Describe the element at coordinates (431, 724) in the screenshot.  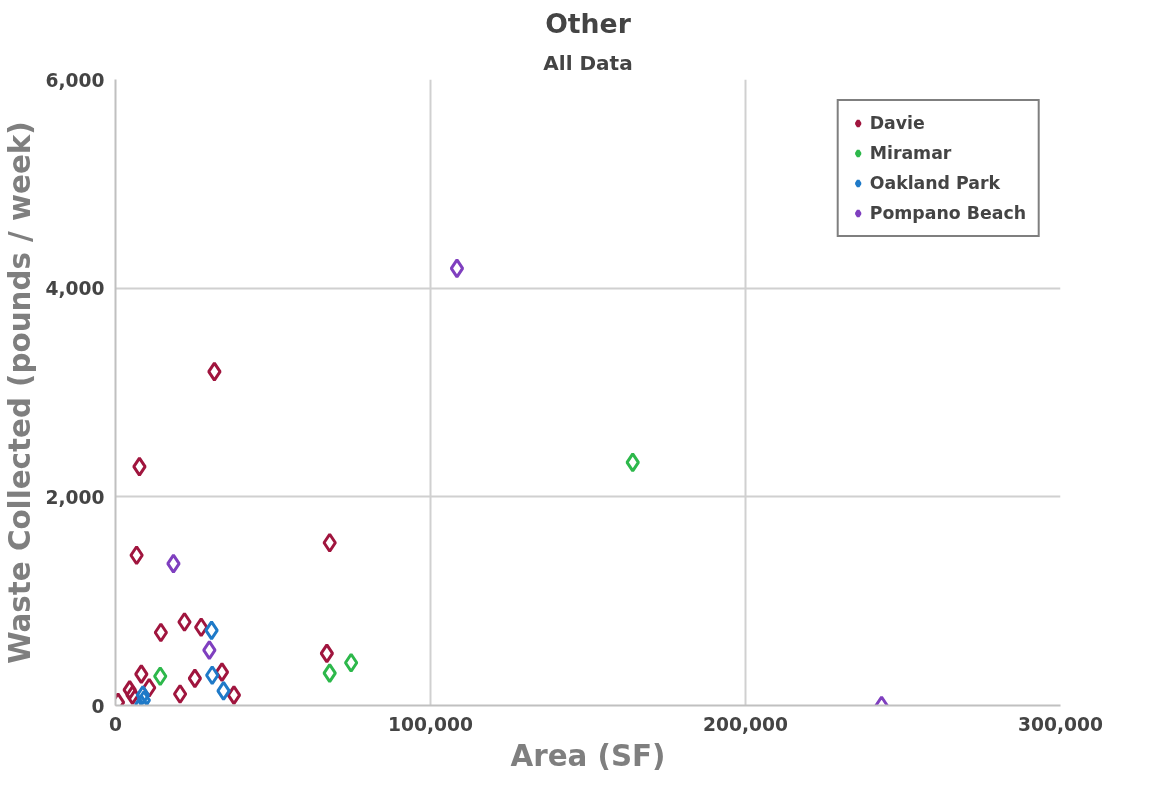
I see `x-tick-label: 100,000` at that location.